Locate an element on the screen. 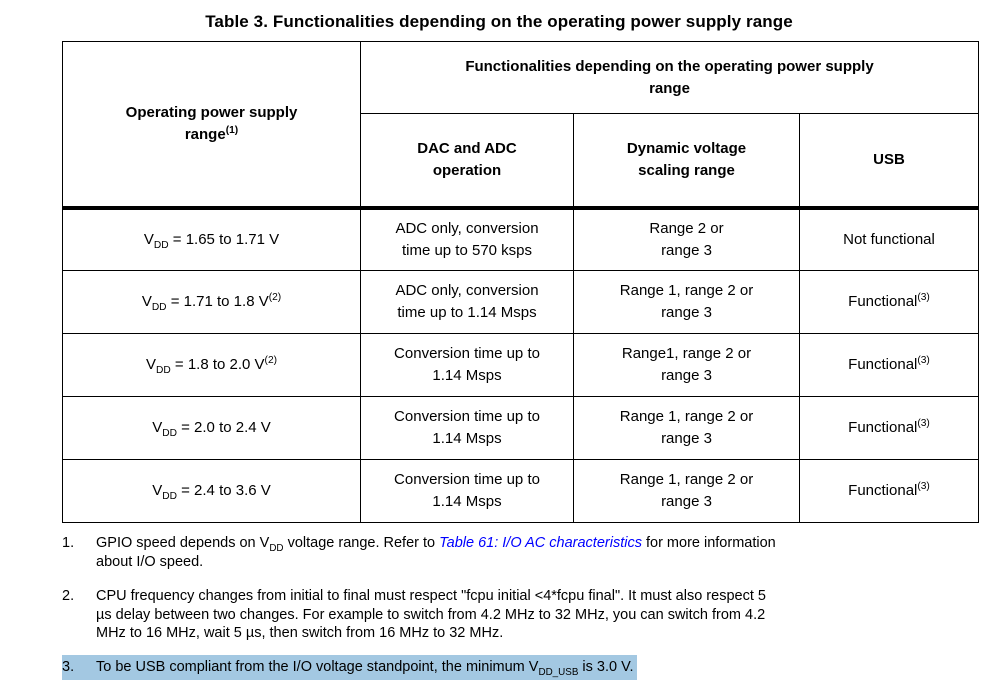 This screenshot has height=700, width=998. supply-range-value: = 1.8 to 2.0 V is located at coordinates (217, 365).